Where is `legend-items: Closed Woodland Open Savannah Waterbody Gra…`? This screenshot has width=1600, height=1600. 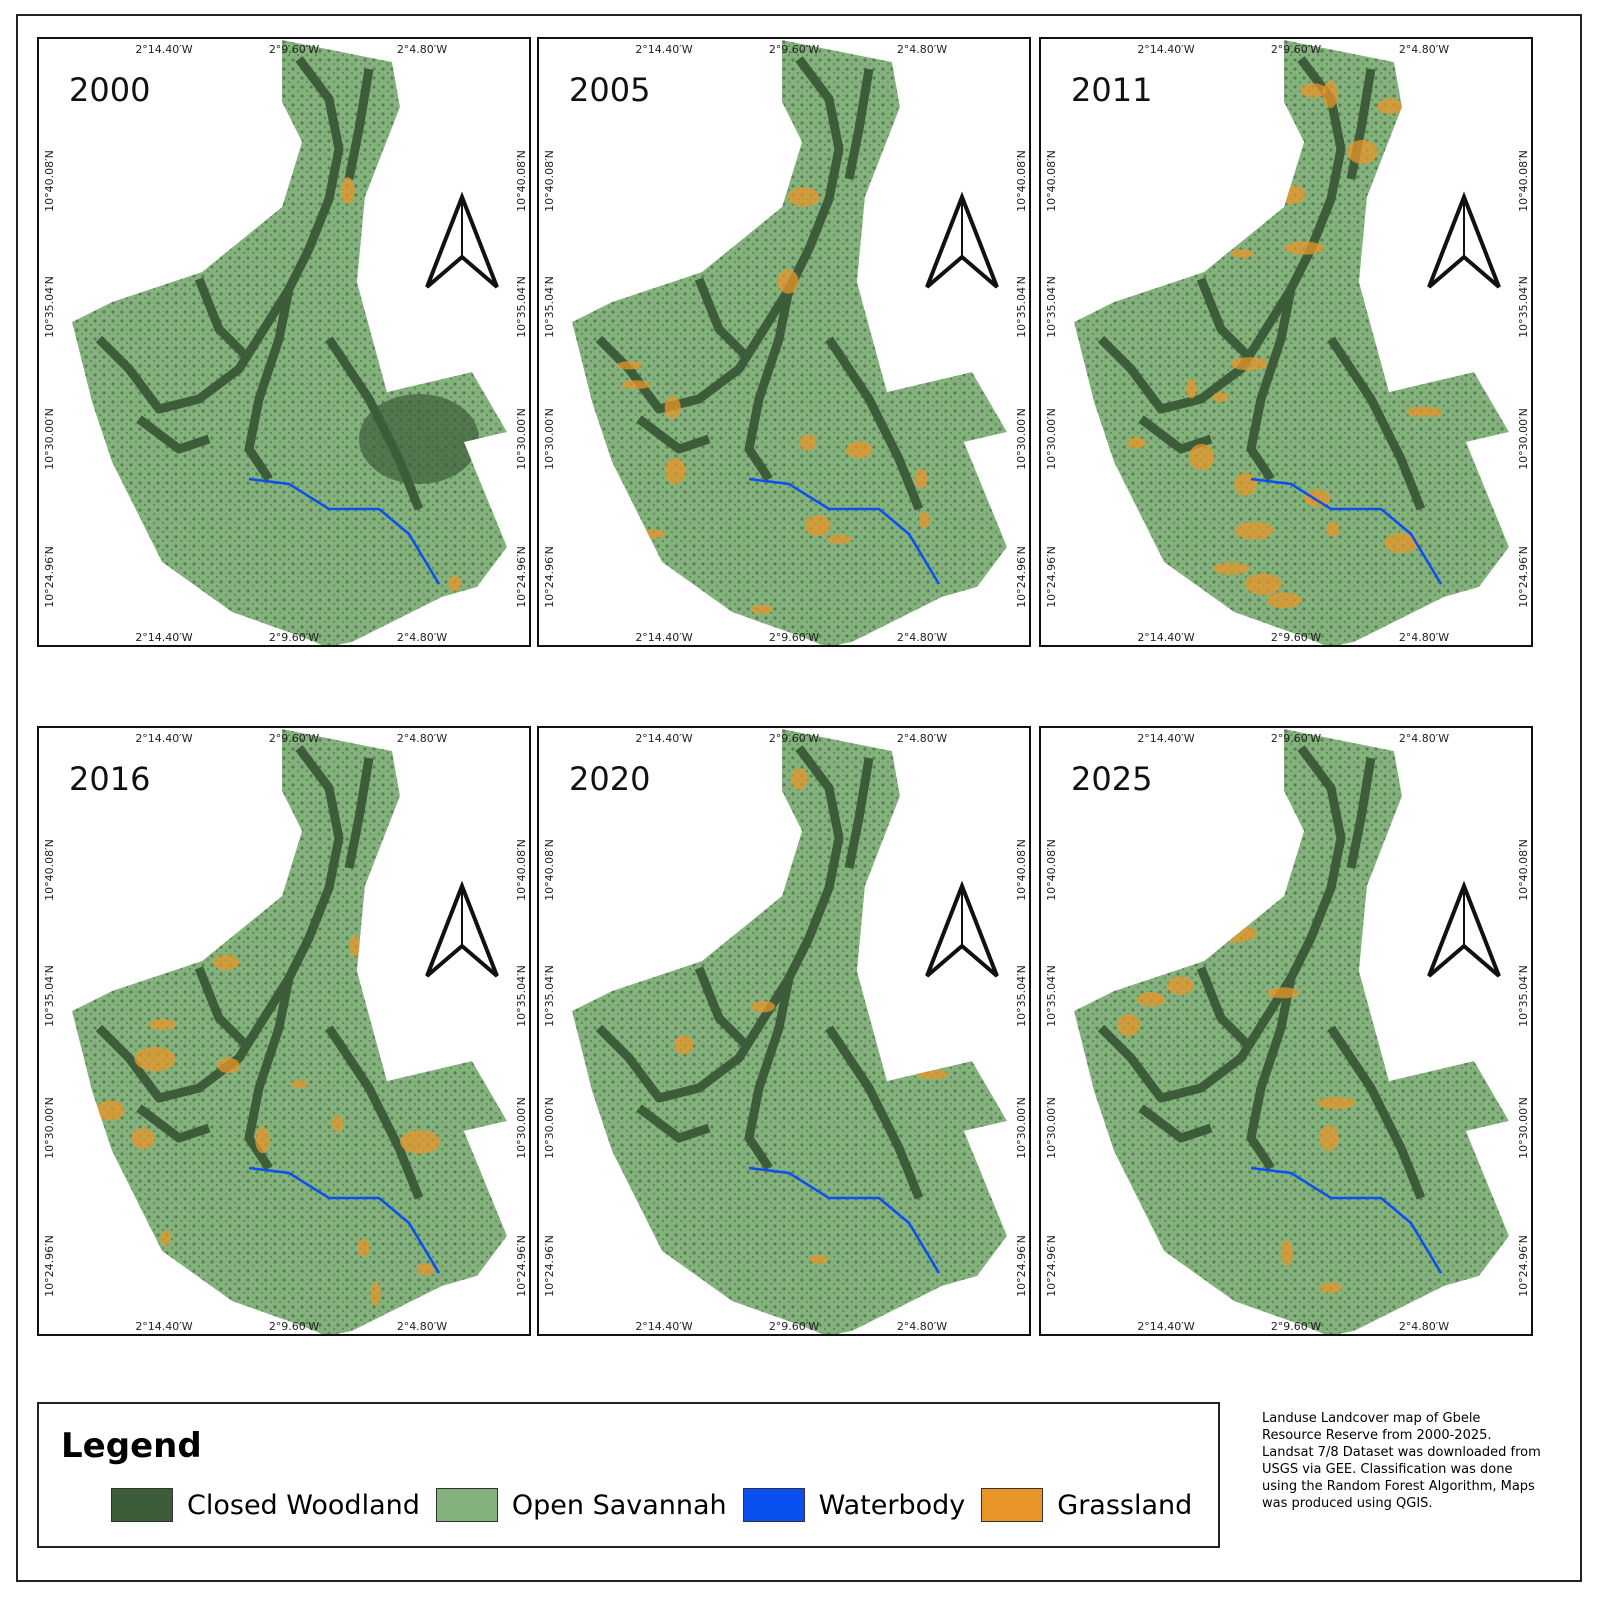
legend-items: Closed Woodland Open Savannah Waterbody Gra… is located at coordinates (651, 1505).